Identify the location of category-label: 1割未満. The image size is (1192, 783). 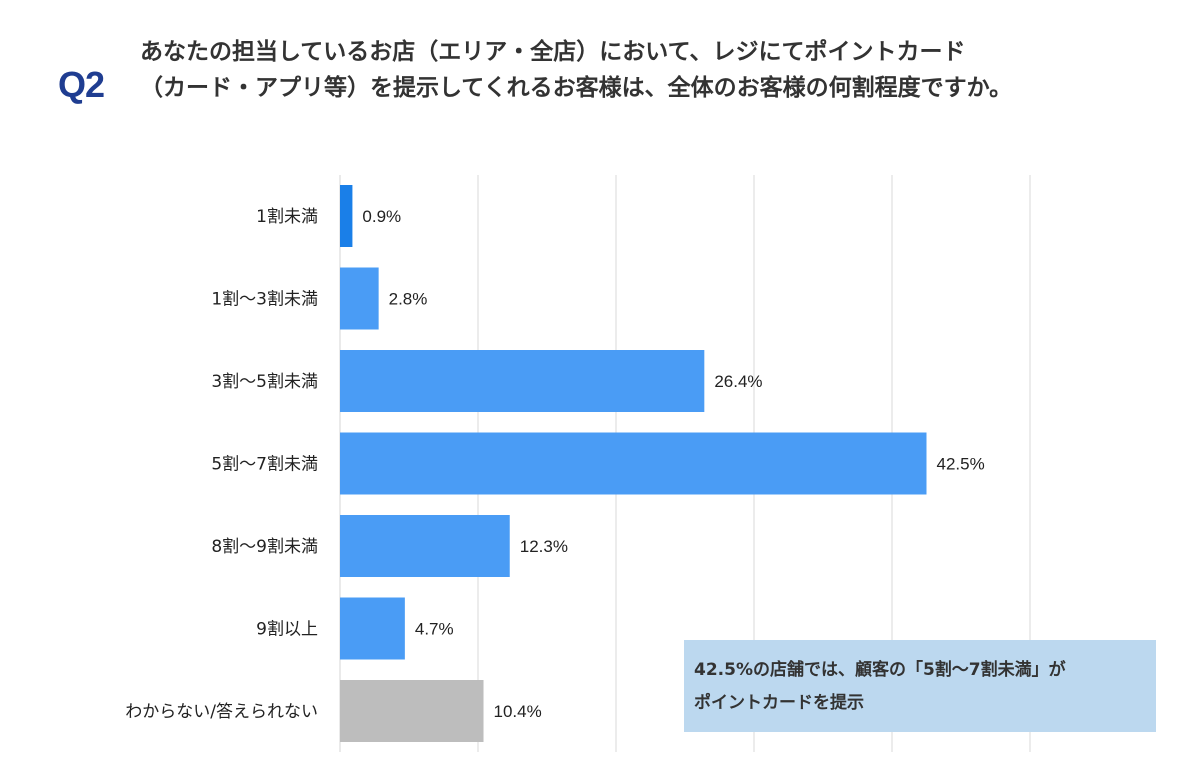
(287, 217).